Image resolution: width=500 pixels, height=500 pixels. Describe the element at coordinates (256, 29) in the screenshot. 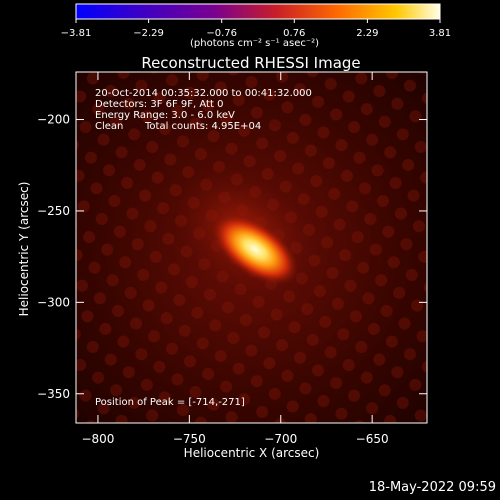

I see `colorbar-ticks: −3.81 −2.29 −0.76 0.76 2.29 3.81` at that location.